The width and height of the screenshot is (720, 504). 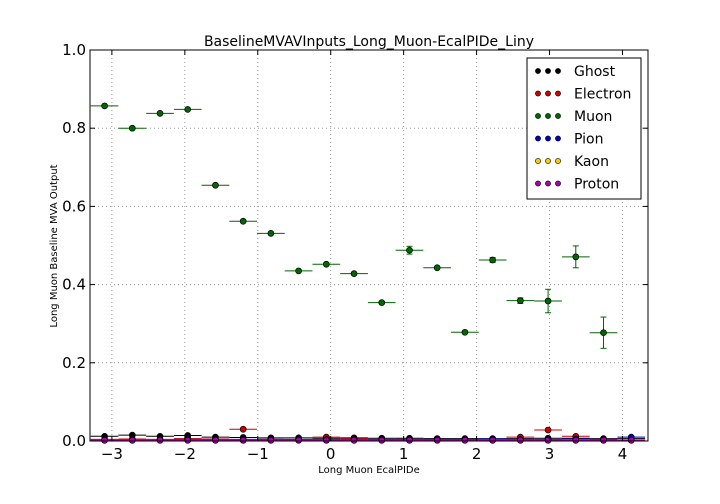 I want to click on x-axis-label: Long Muon EcalPIDe, so click(x=369, y=470).